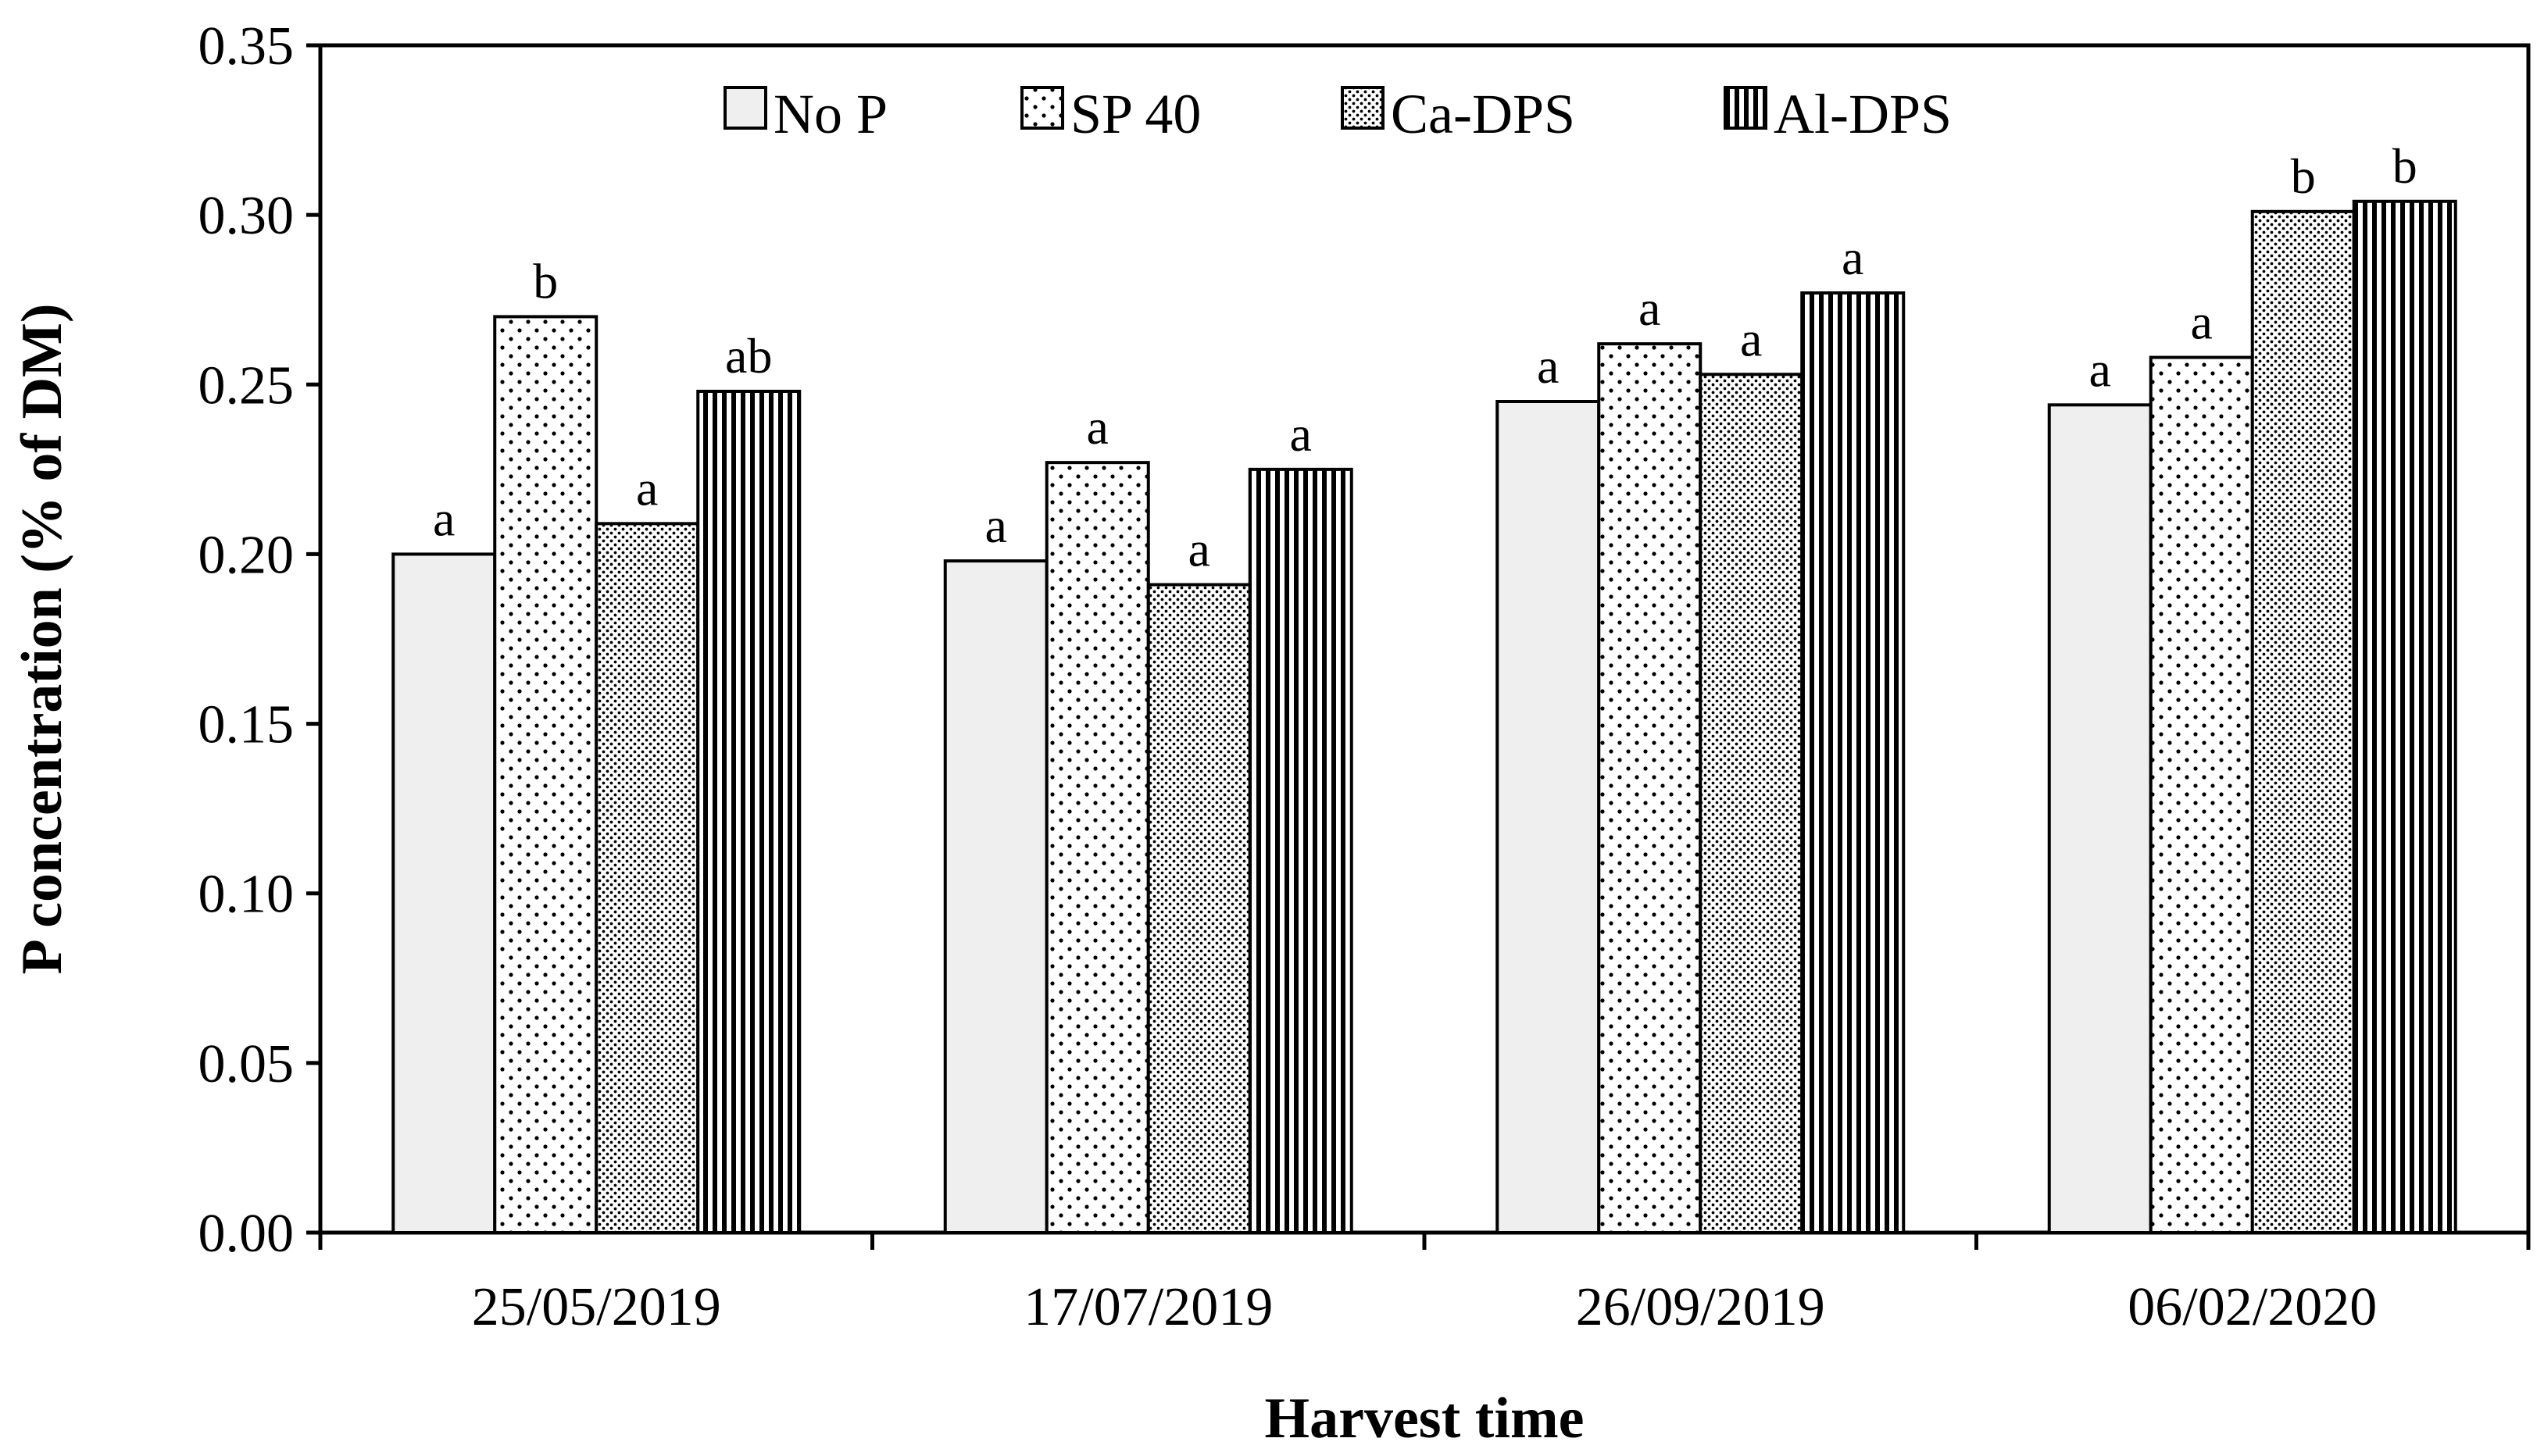  What do you see at coordinates (246, 1064) in the screenshot?
I see `y-tick-label: 0.05` at bounding box center [246, 1064].